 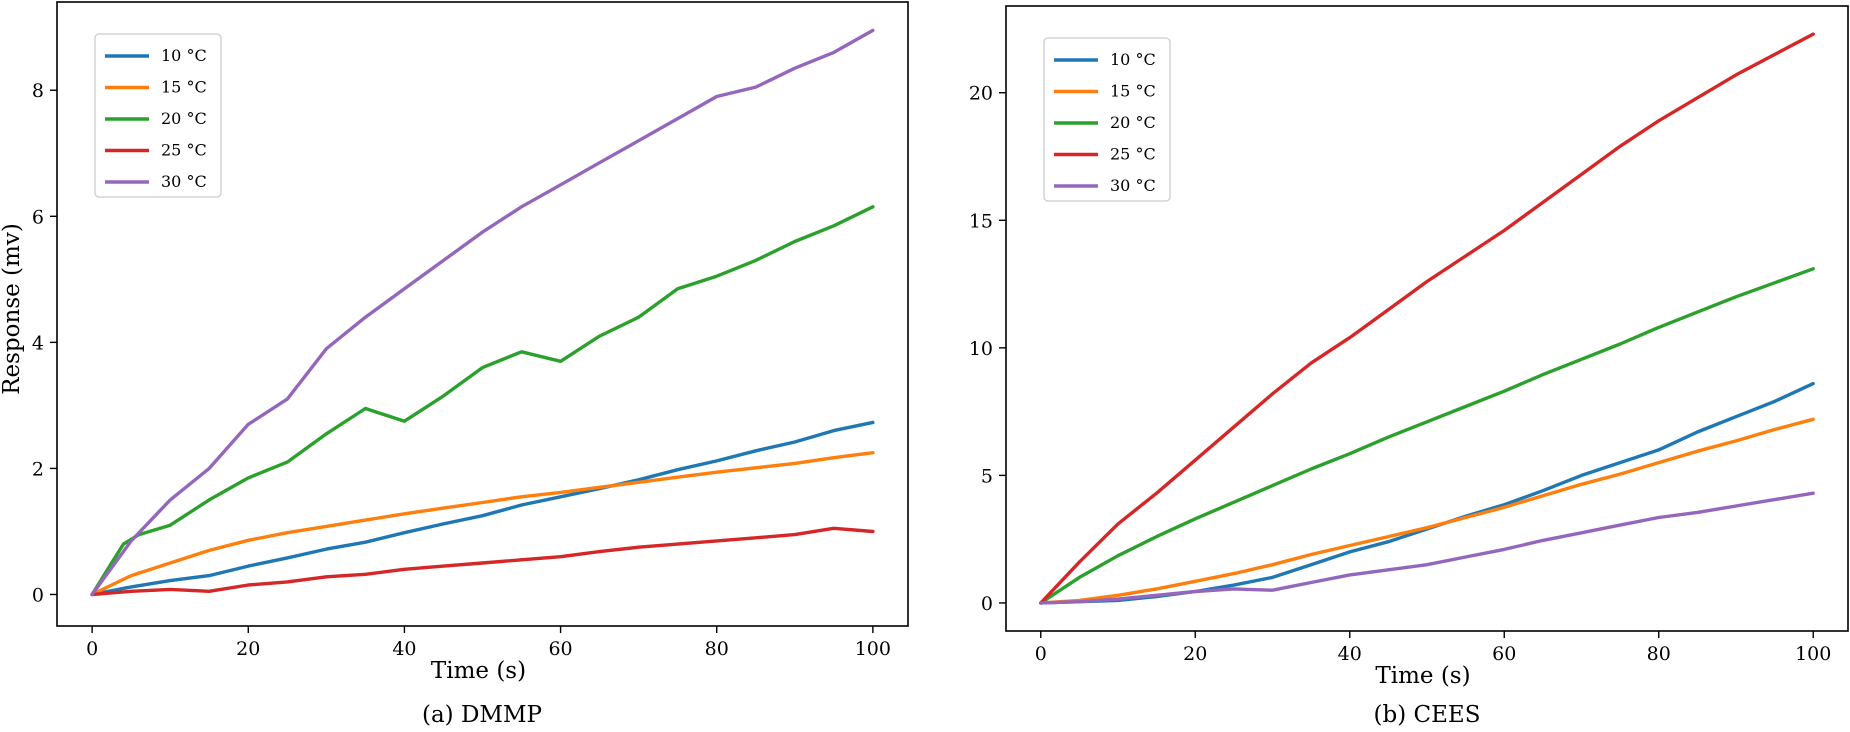 What do you see at coordinates (38, 91) in the screenshot?
I see `y-tick-label: 8` at bounding box center [38, 91].